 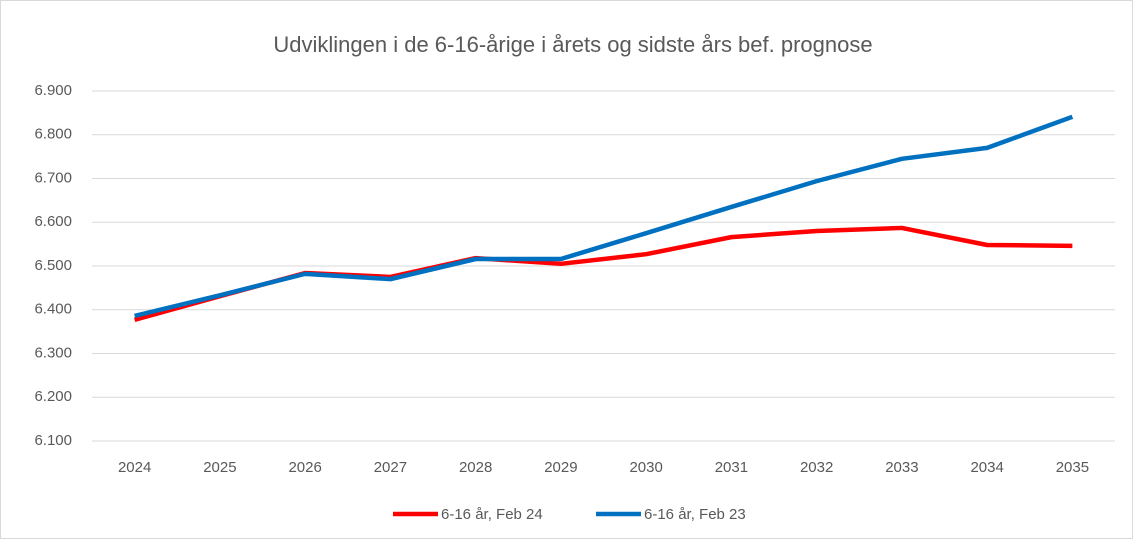 I want to click on x-tick-label: 2028, so click(x=475, y=467).